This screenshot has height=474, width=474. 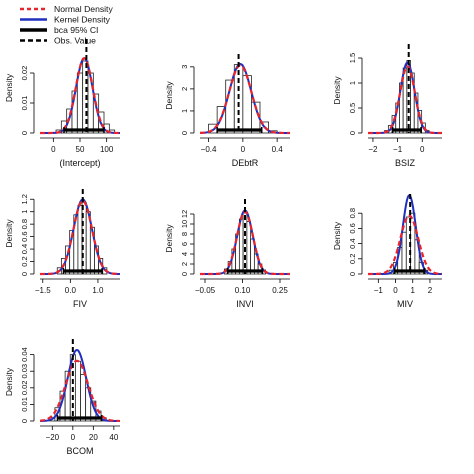 I want to click on legend-entry: bca 95% CI, so click(x=59, y=30).